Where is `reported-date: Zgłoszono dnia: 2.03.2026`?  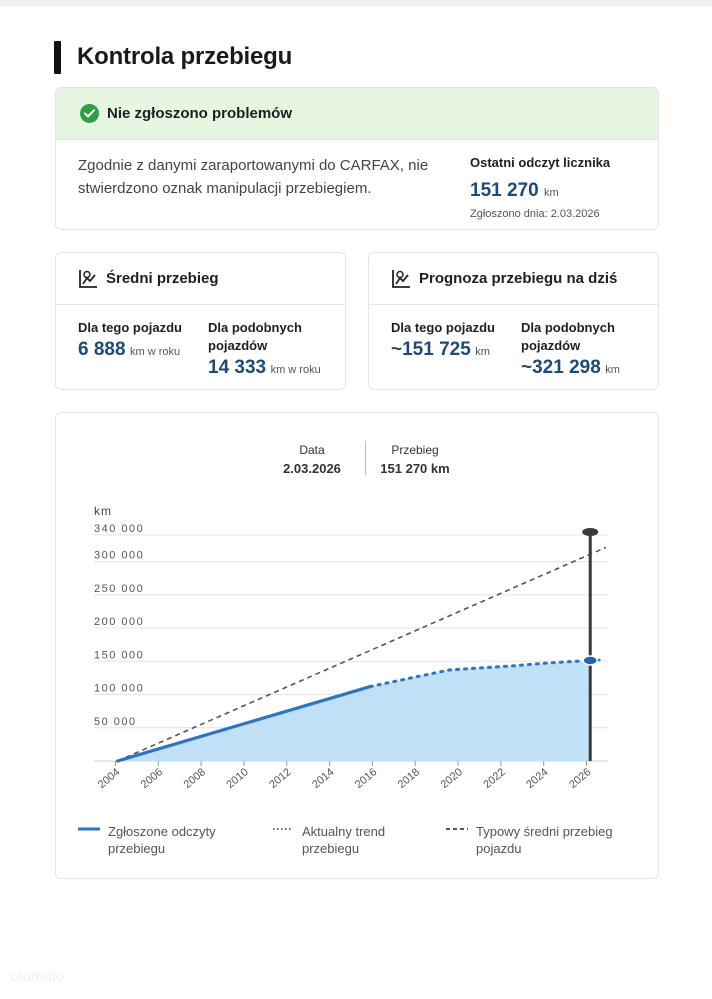 reported-date: Zgłoszono dnia: 2.03.2026 is located at coordinates (535, 214).